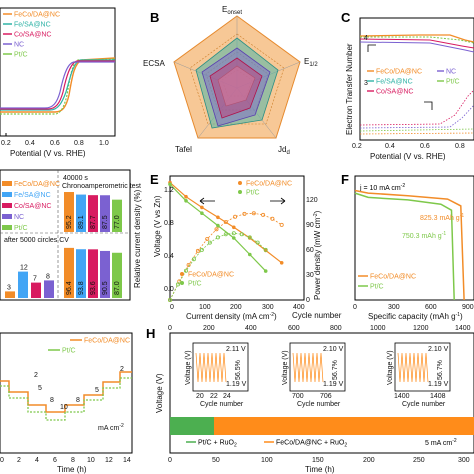 The width and height of the screenshot is (474, 474). What do you see at coordinates (387, 282) in the screenshot?
I see `f-legend: FeCo/DA@NC Pt/C` at bounding box center [387, 282].